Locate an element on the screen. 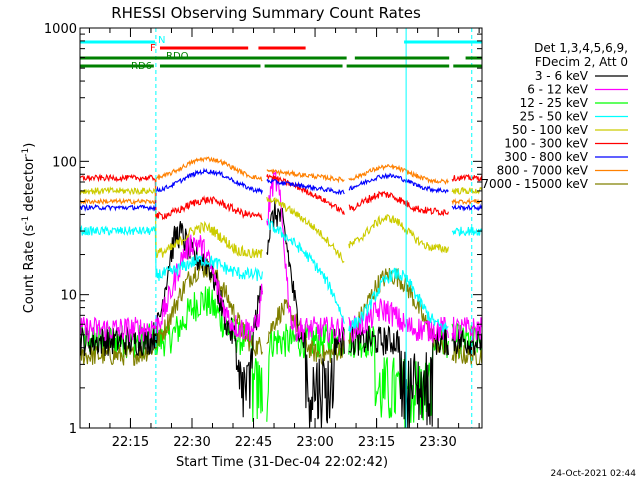 The image size is (640, 480). flag-bars: NF RDO RD6 is located at coordinates (281, 53).